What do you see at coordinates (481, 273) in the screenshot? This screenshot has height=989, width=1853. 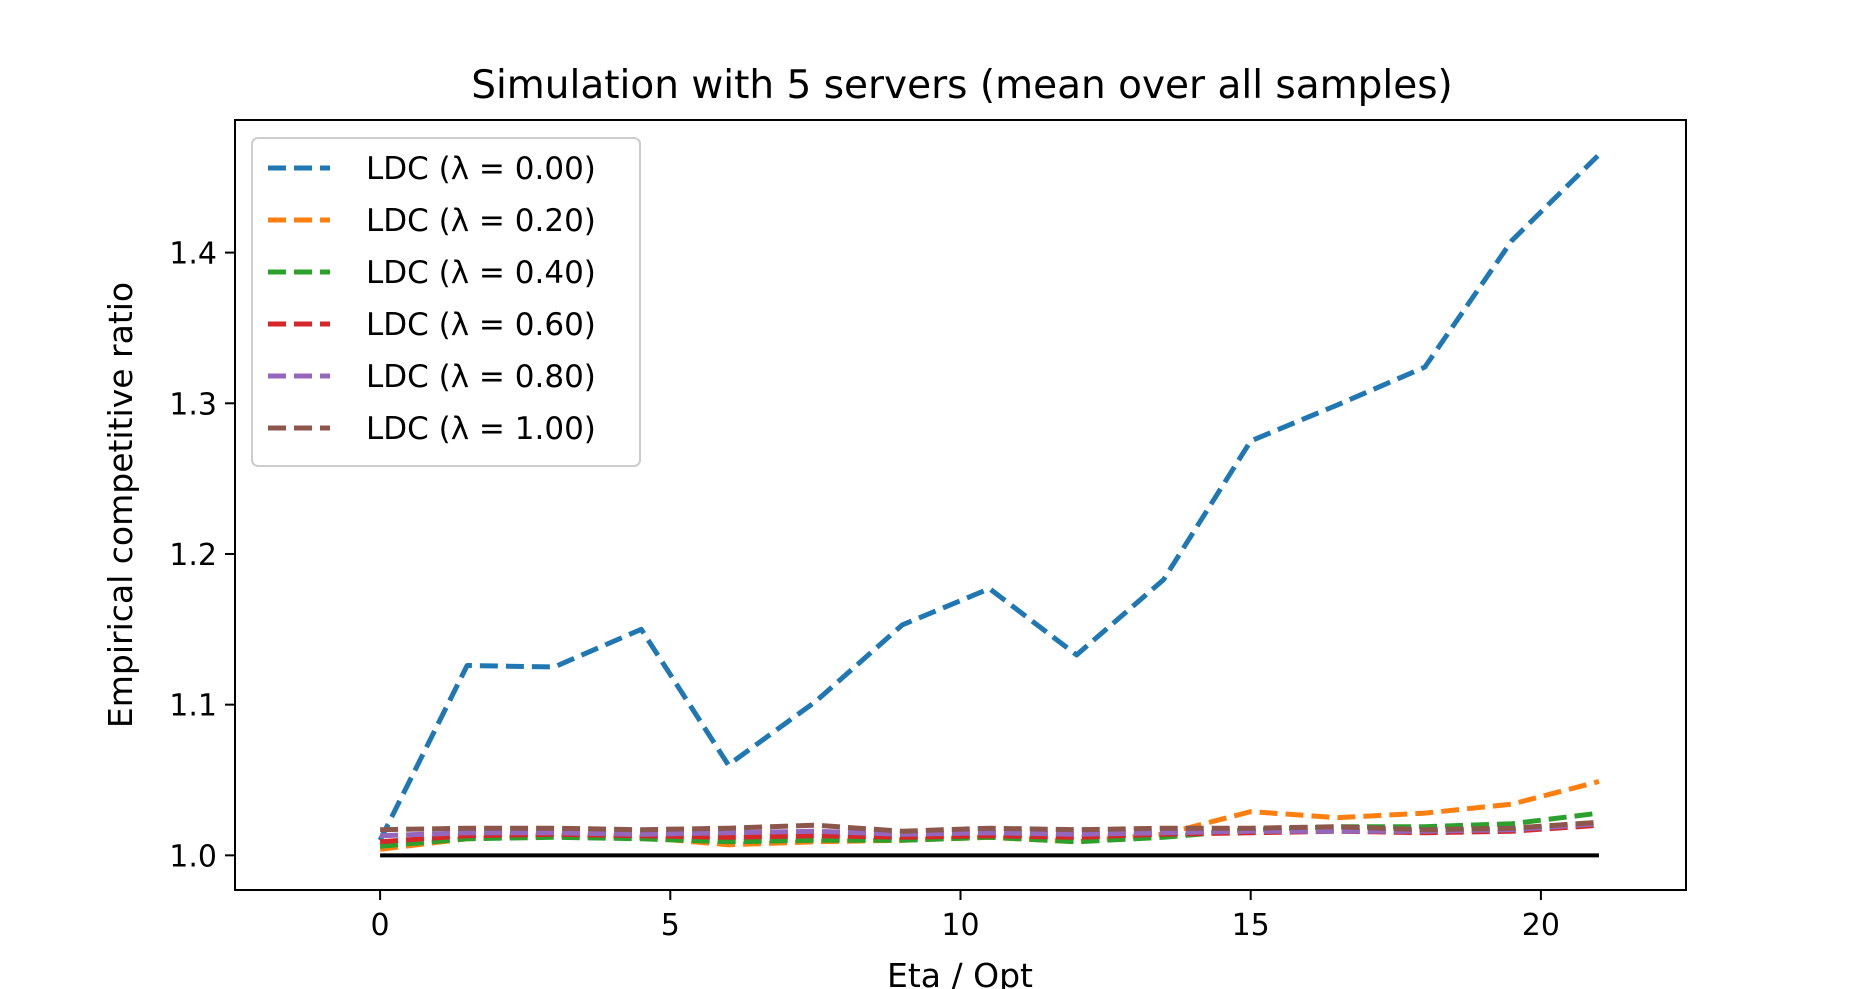 I see `legend-label-2: LDC (λ = 0.40)` at bounding box center [481, 273].